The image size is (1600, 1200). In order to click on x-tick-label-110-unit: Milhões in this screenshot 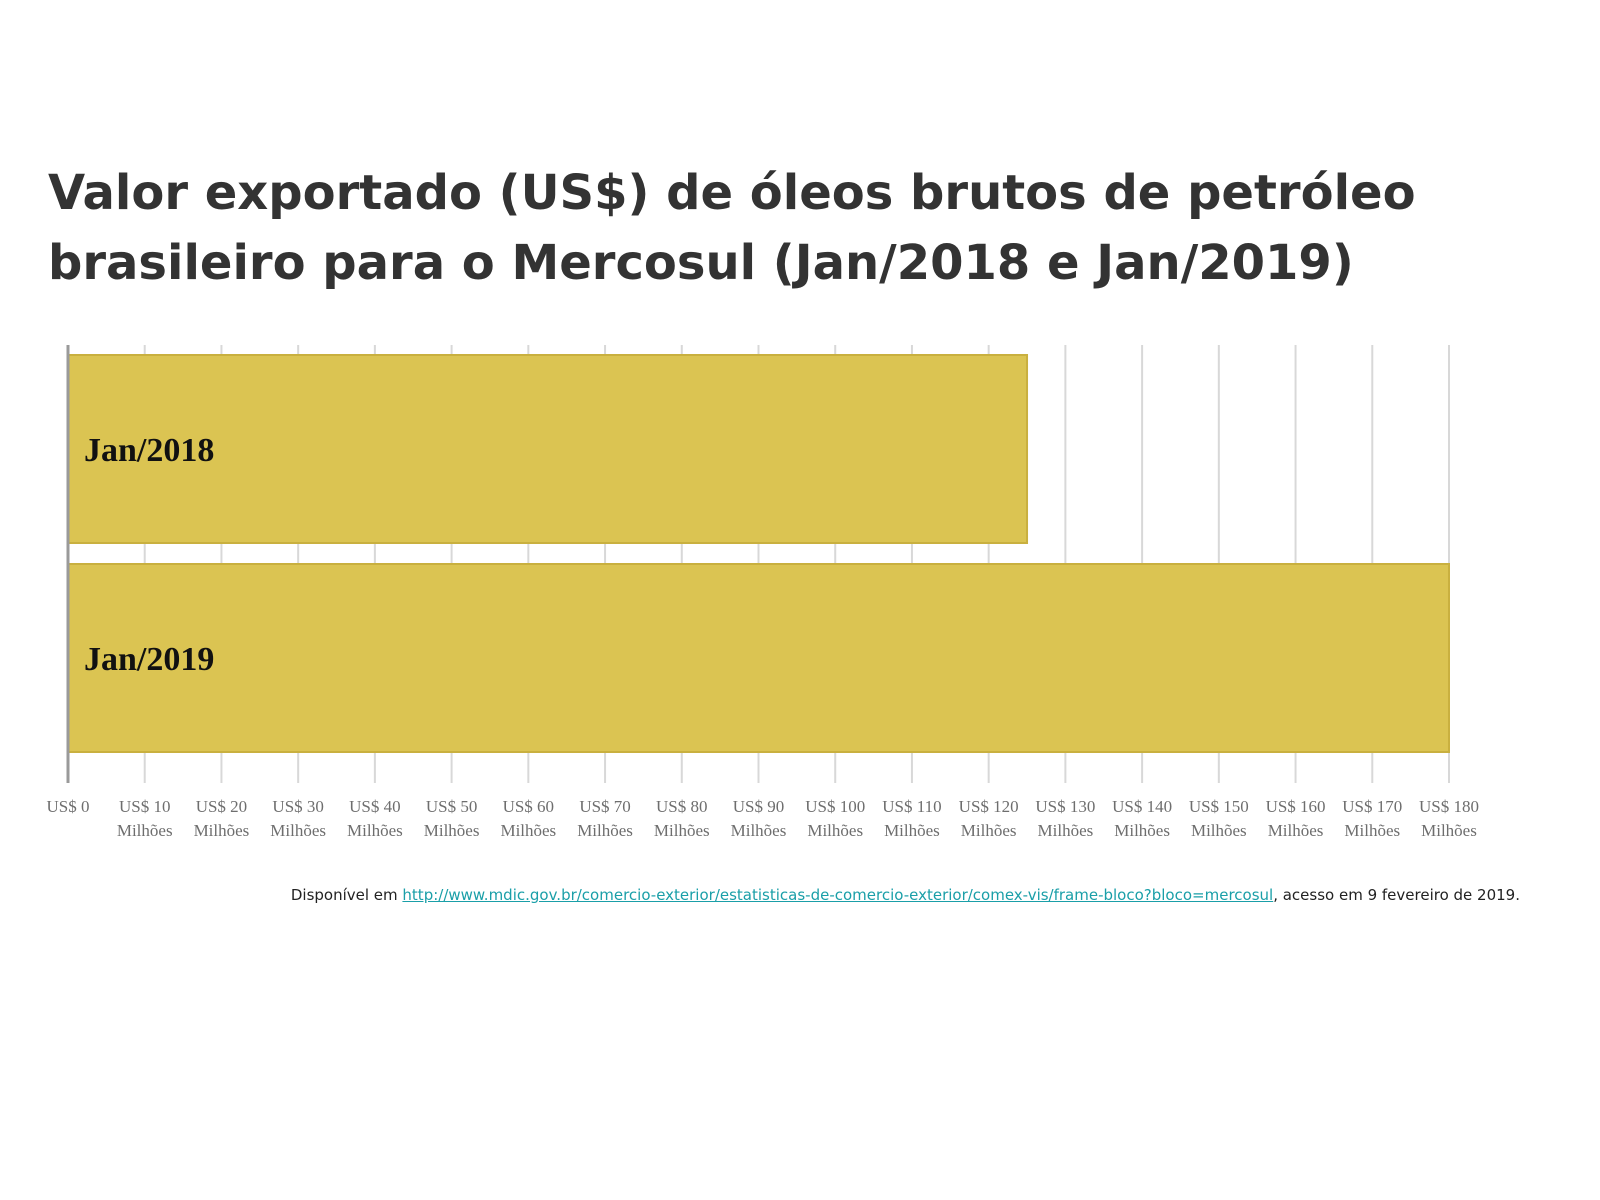, I will do `click(912, 830)`.